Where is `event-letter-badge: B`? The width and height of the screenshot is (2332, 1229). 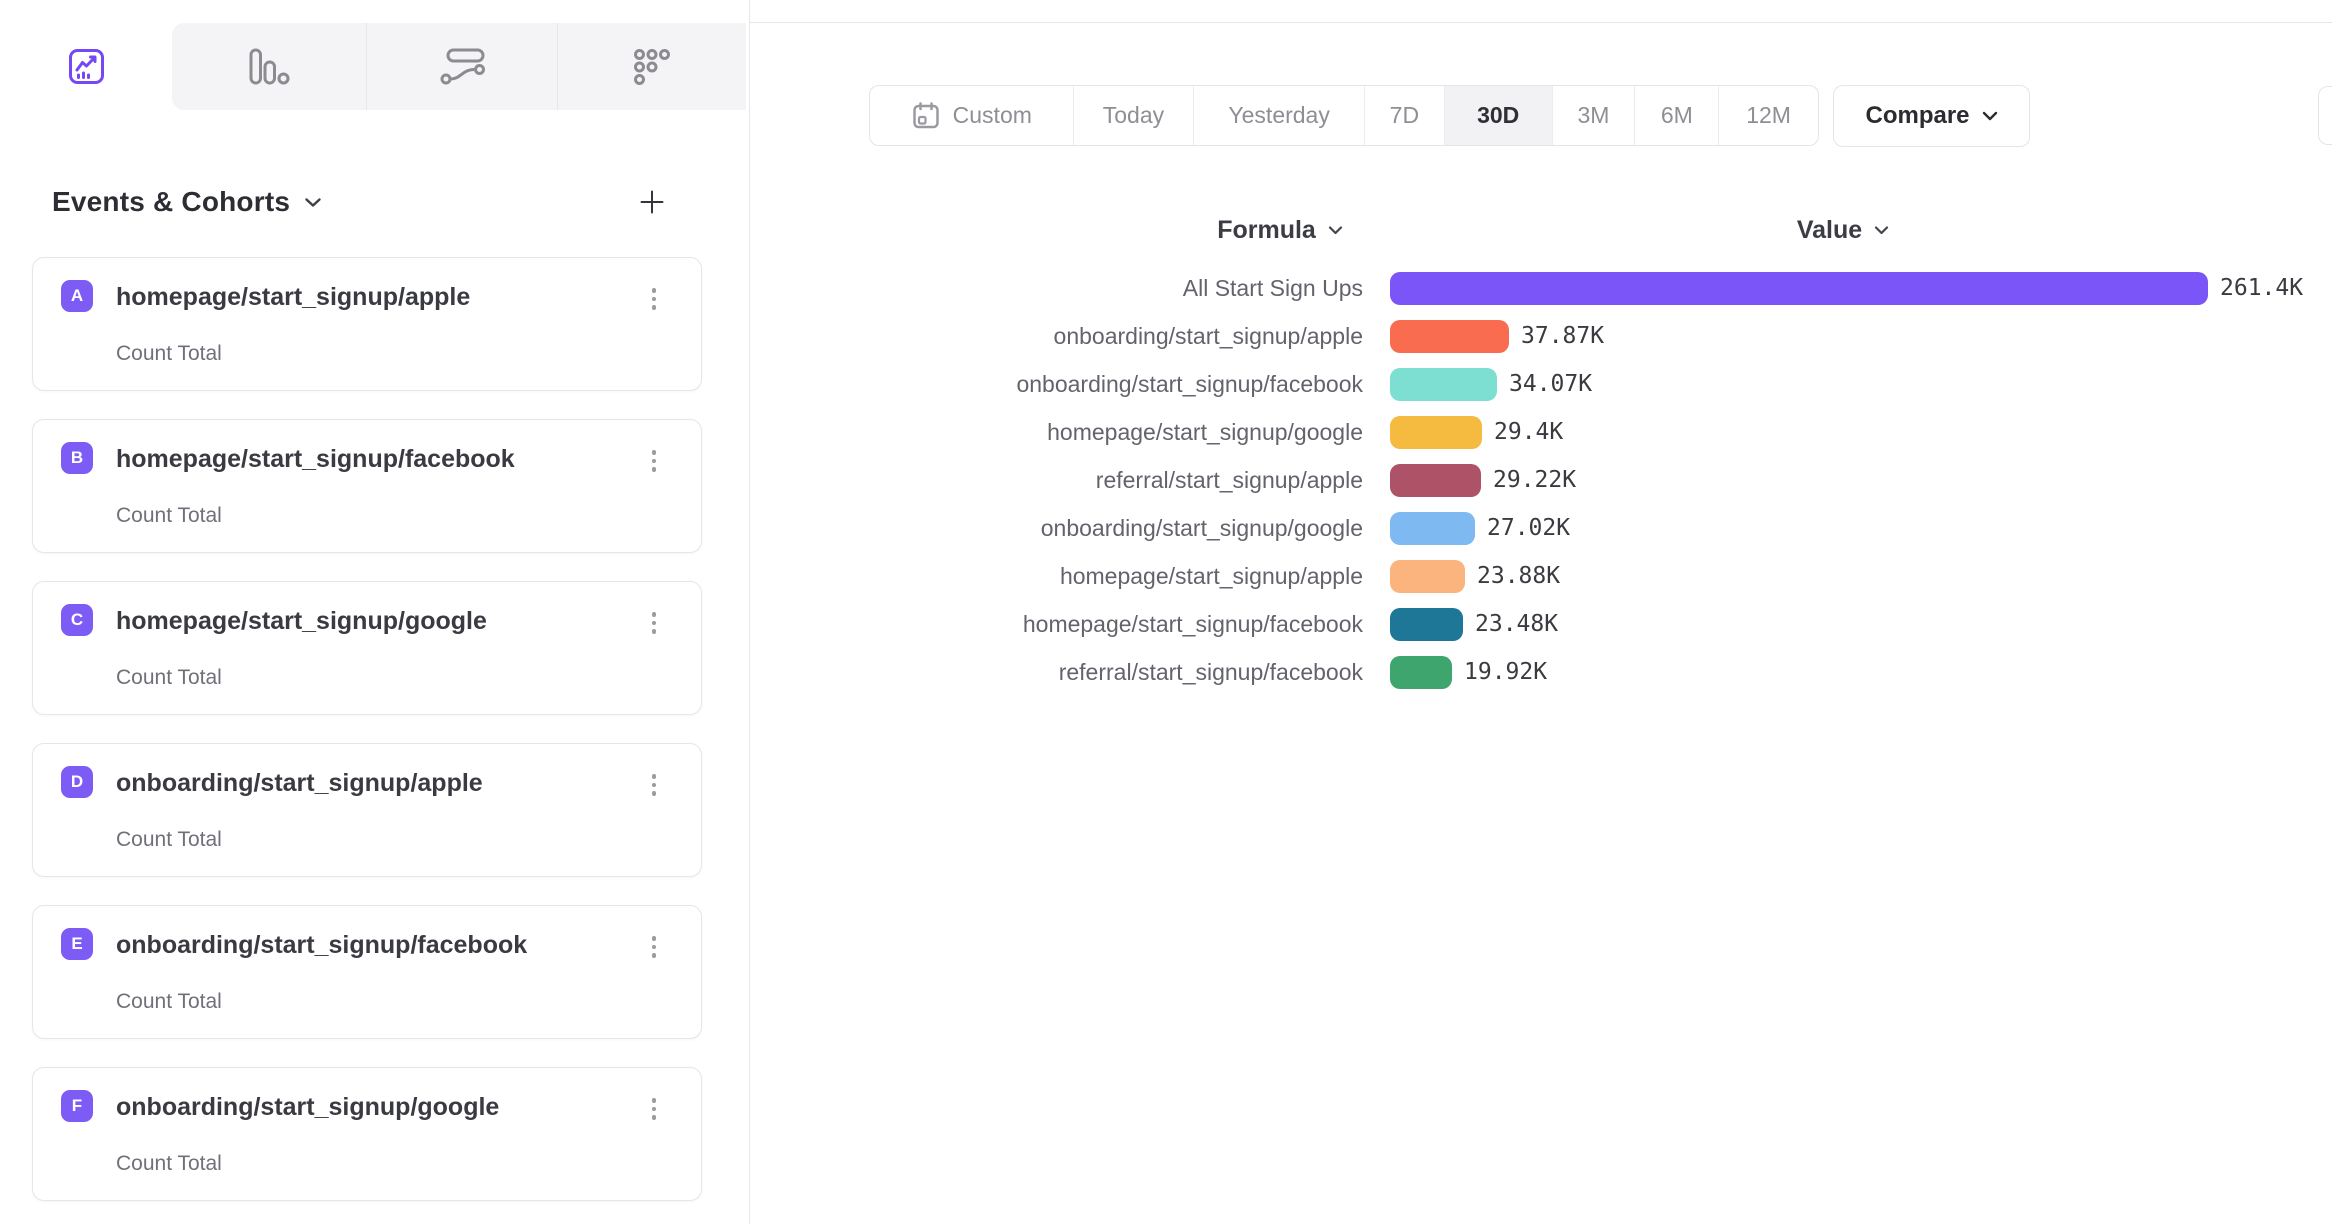 event-letter-badge: B is located at coordinates (77, 458).